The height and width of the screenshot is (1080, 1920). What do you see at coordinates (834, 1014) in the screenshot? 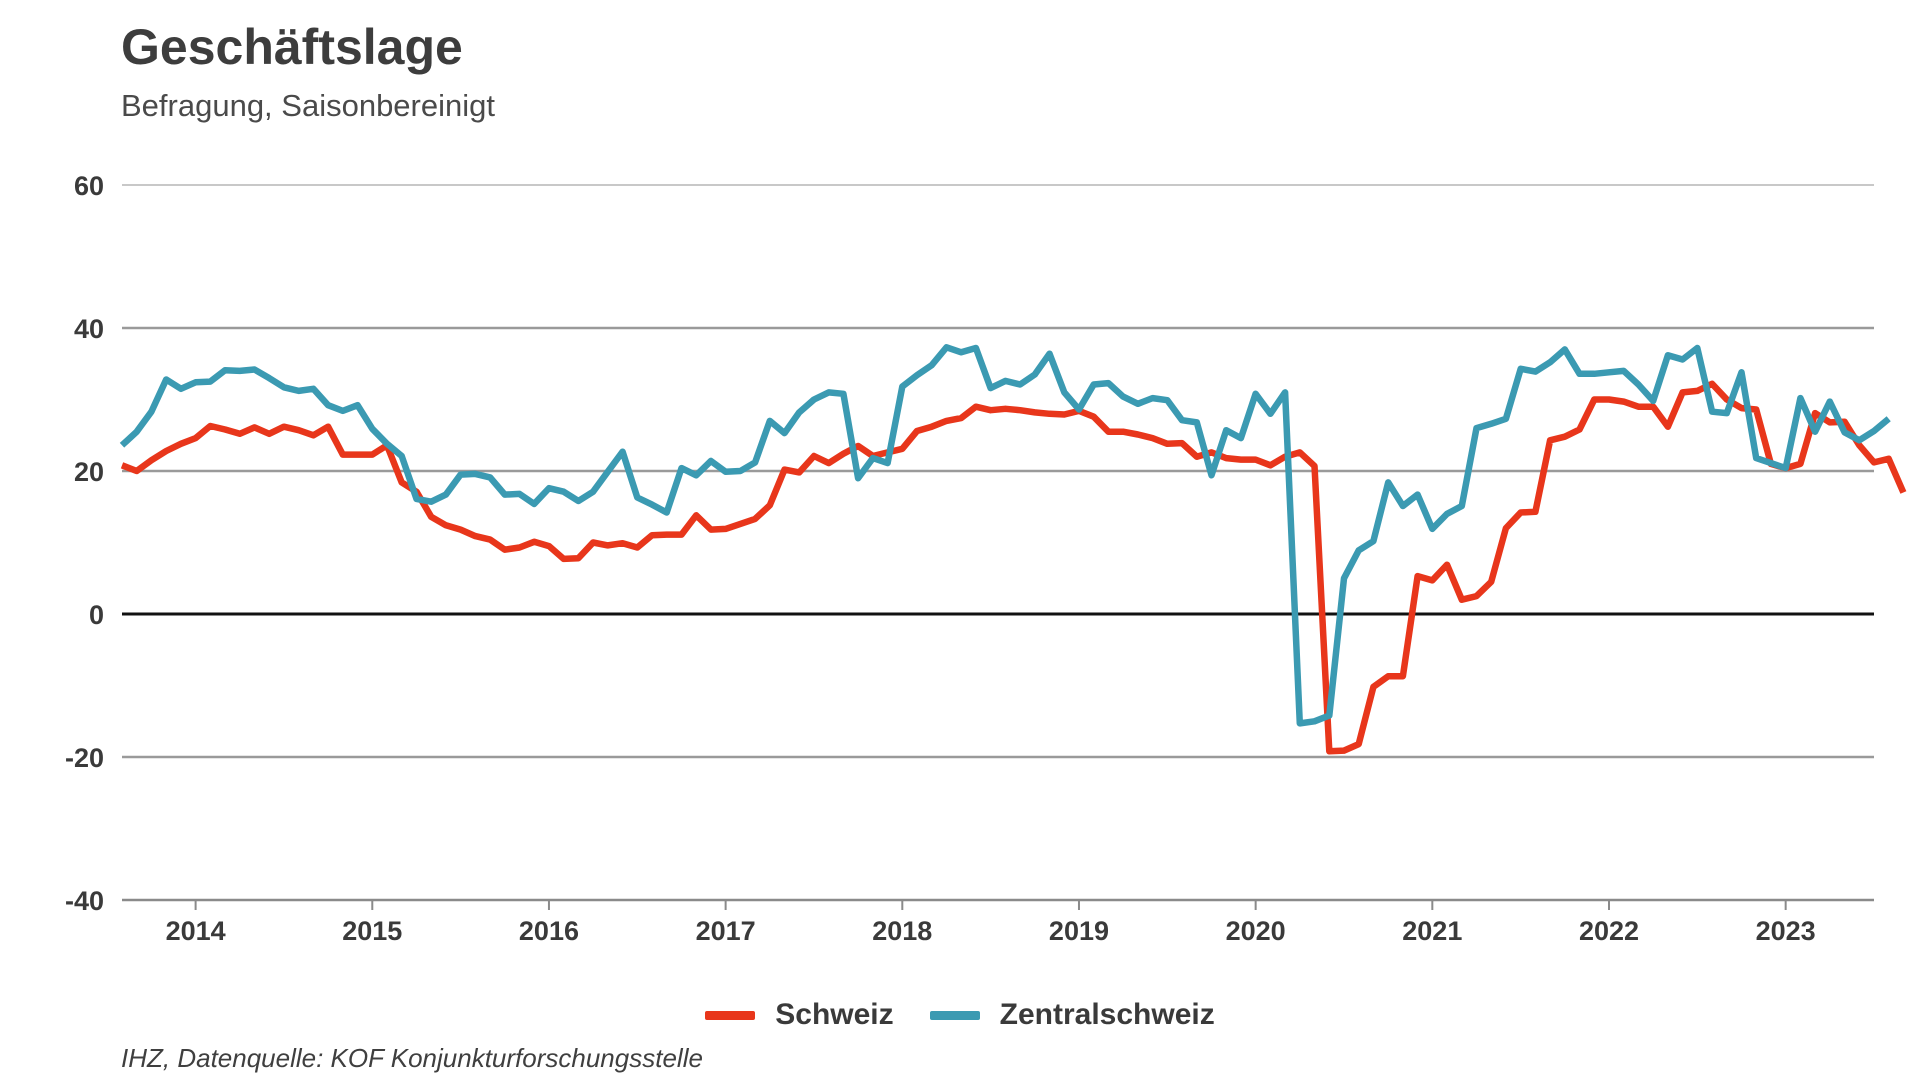
I see `legend-label-schweiz: Schweiz` at bounding box center [834, 1014].